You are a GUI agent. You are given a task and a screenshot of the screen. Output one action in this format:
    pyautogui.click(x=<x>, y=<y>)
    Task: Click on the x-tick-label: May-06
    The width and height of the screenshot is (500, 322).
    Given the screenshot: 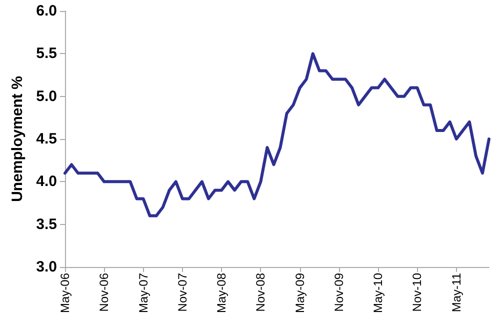 What is the action you would take?
    pyautogui.click(x=65, y=293)
    